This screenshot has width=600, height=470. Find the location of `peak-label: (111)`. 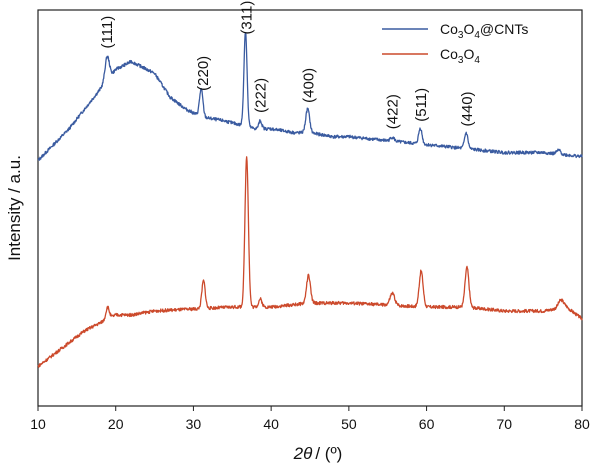

peak-label: (111) is located at coordinates (107, 32).